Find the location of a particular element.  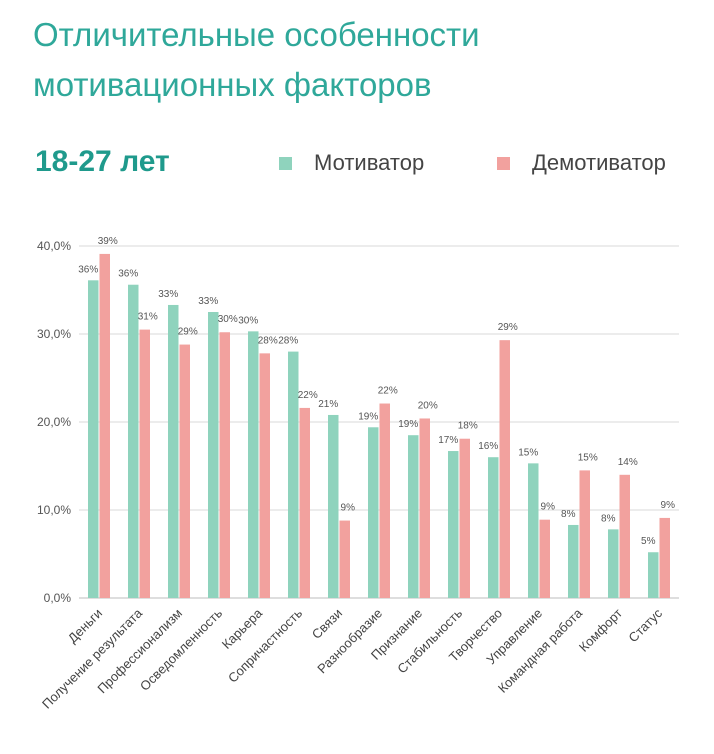

data-label-demotivator: 31% is located at coordinates (148, 317).